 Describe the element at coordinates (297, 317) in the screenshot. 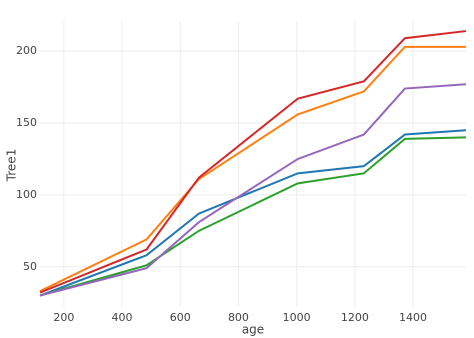

I see `x-tick-label: 1000` at that location.